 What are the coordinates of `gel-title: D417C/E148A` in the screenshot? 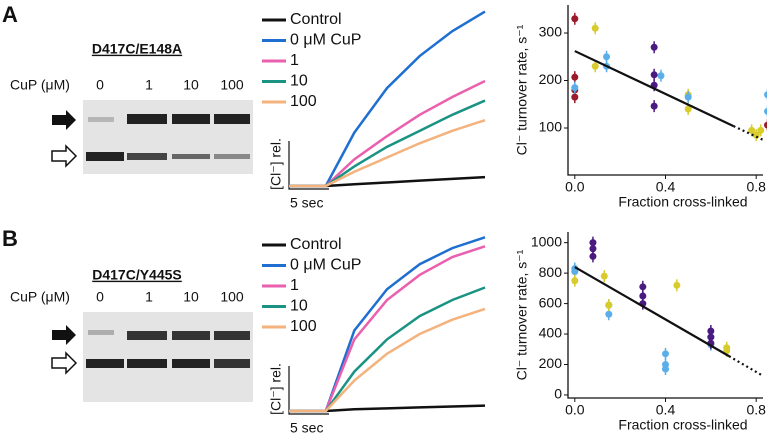 It's located at (137, 49).